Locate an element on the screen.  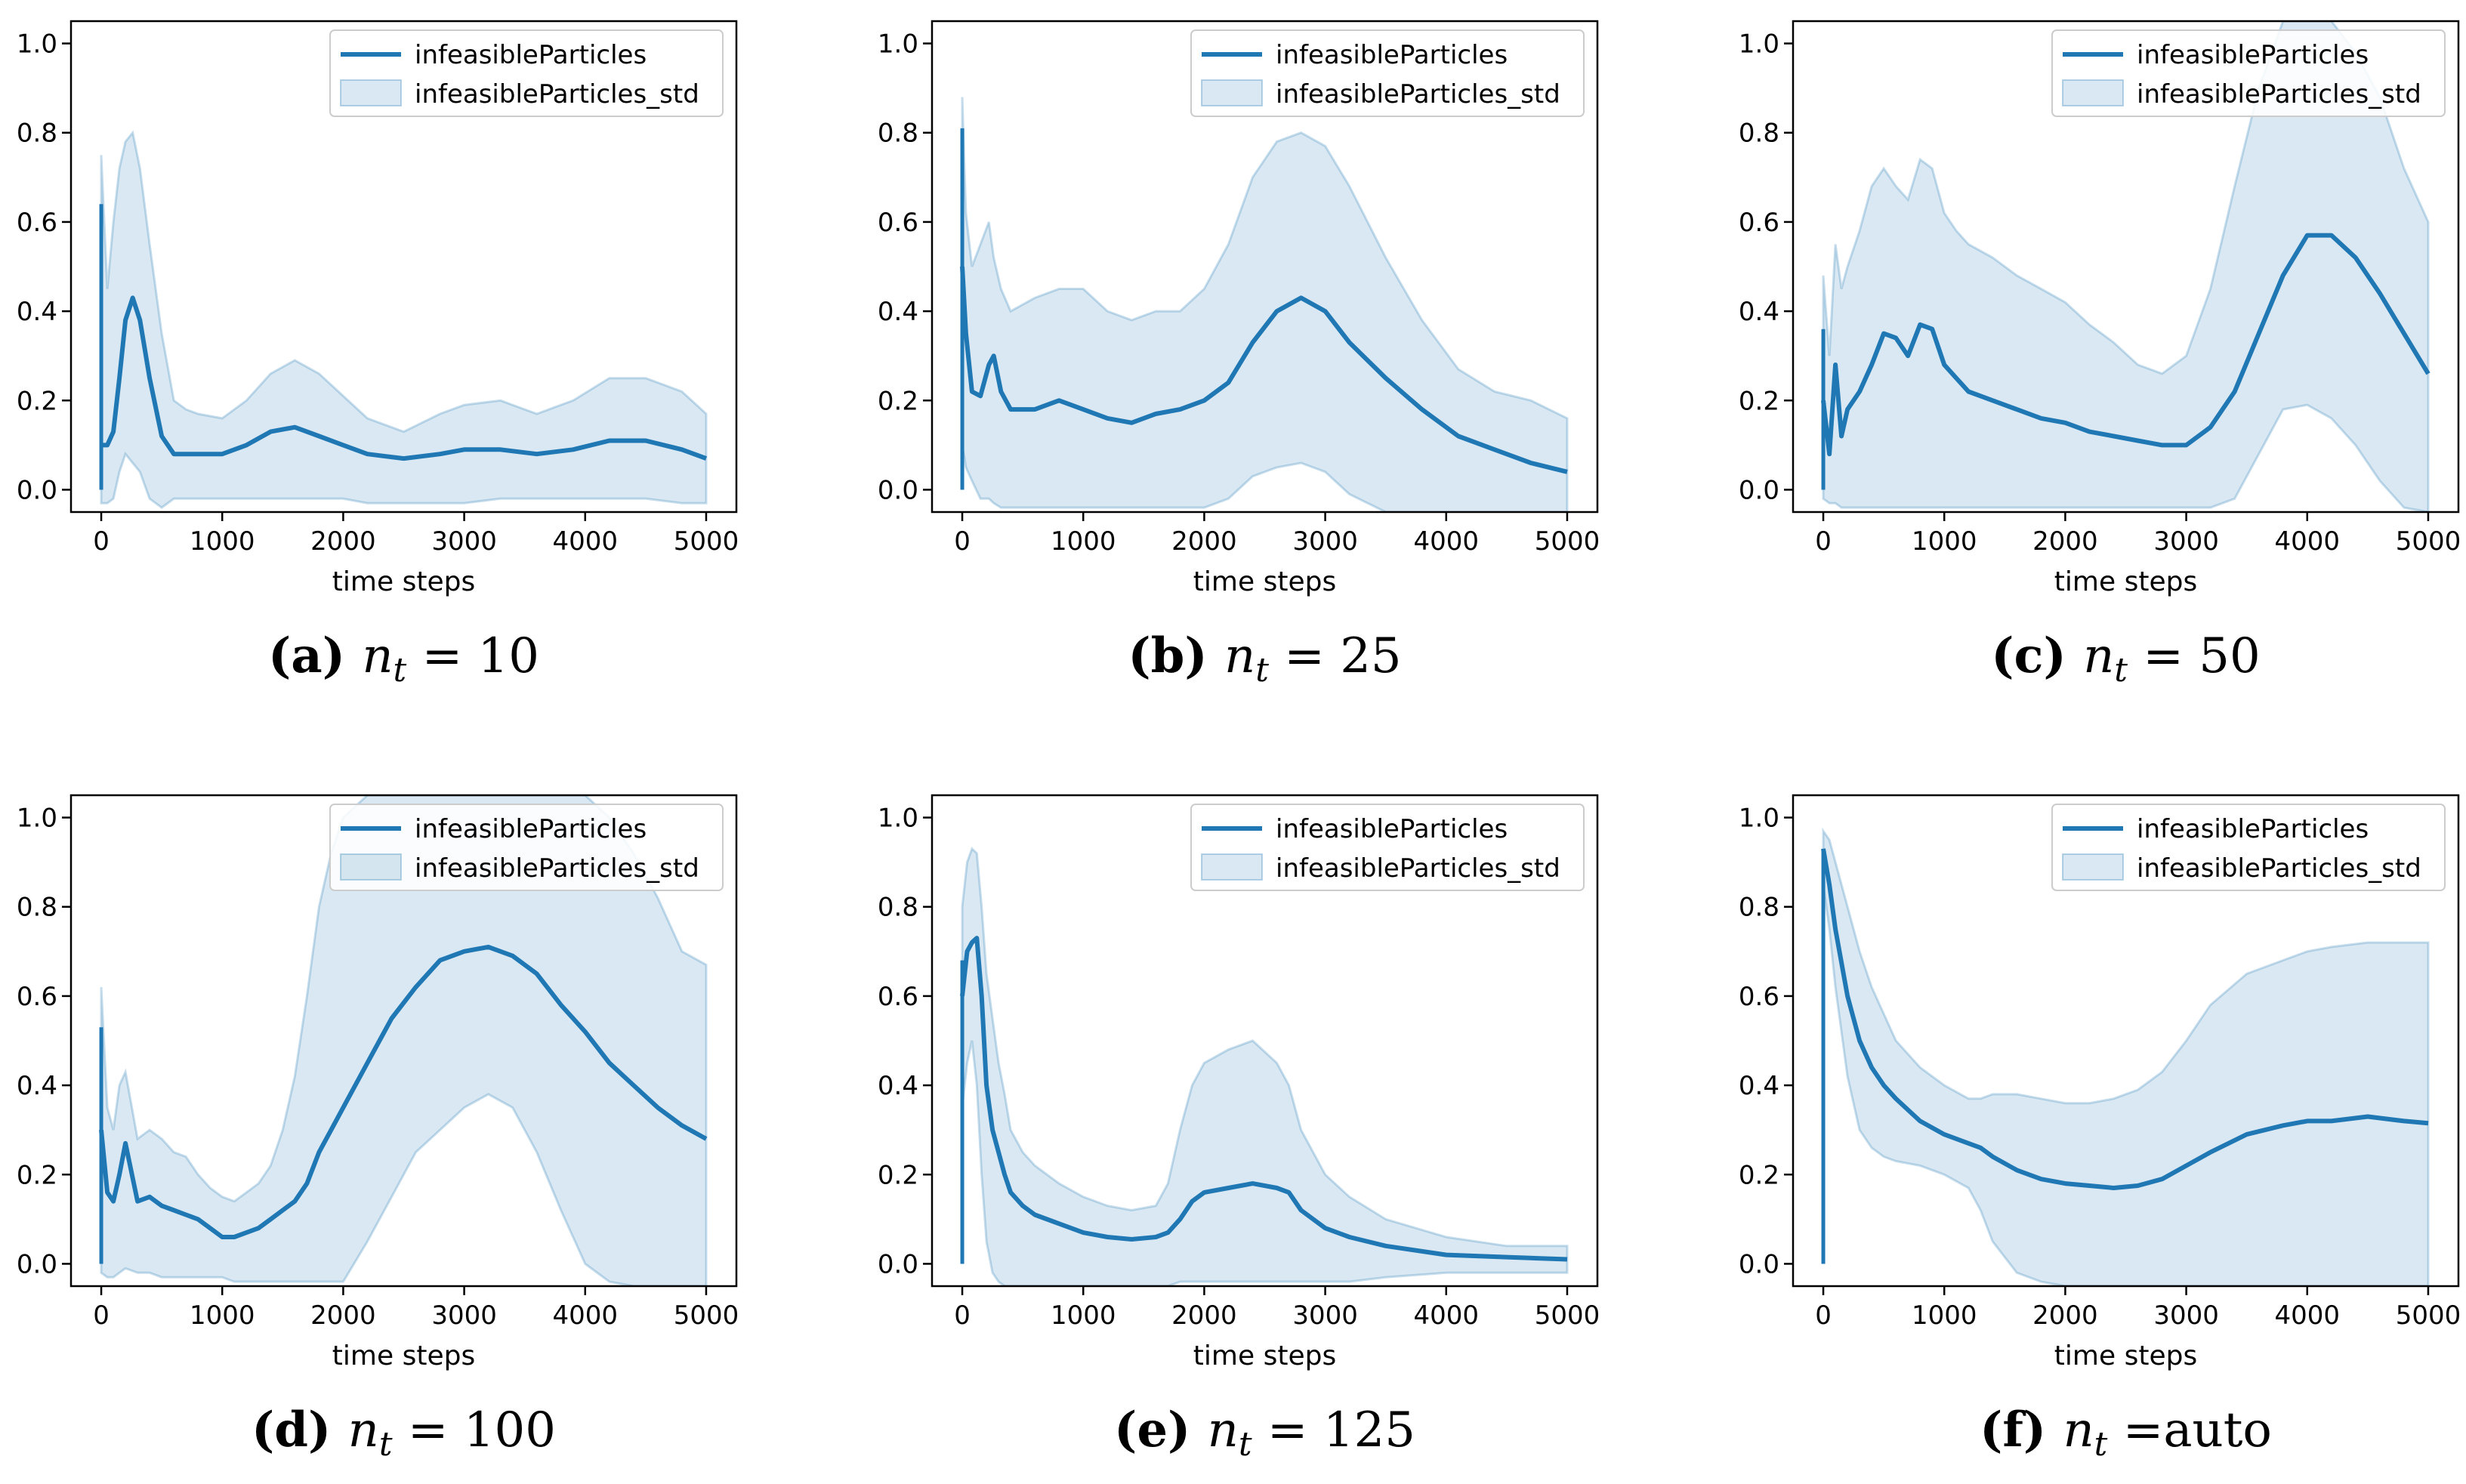
subfigure-caption: (f) nt =auto is located at coordinates (2126, 1433).